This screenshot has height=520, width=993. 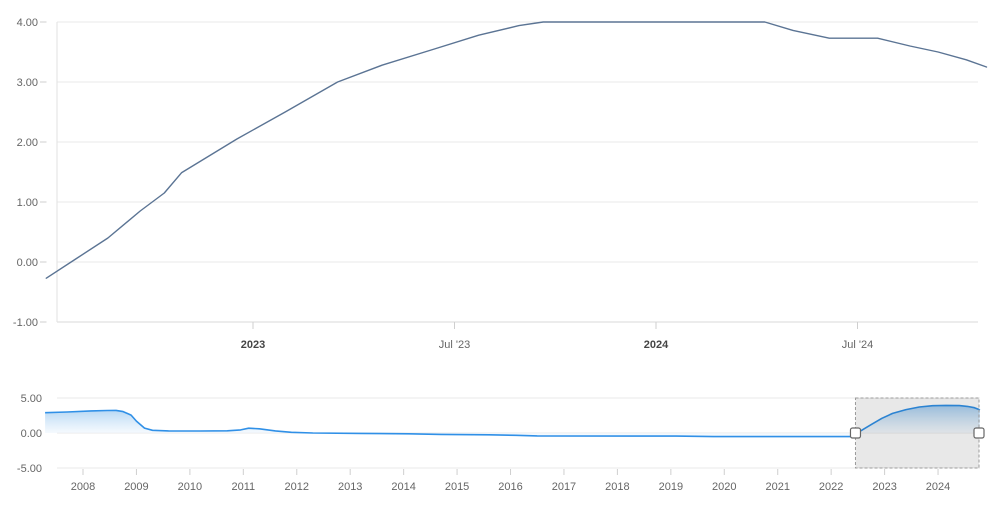 I want to click on main-y-axis-label: 4.00, so click(x=27, y=23).